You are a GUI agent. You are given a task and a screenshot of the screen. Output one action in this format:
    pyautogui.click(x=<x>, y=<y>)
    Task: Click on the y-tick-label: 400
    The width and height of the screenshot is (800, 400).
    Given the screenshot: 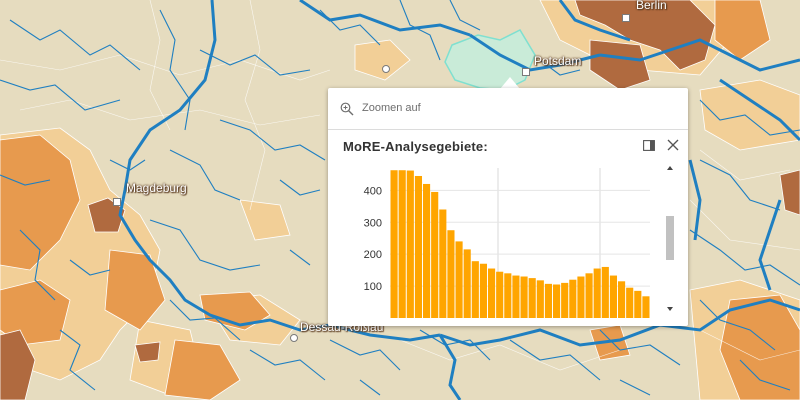 What is the action you would take?
    pyautogui.click(x=373, y=191)
    